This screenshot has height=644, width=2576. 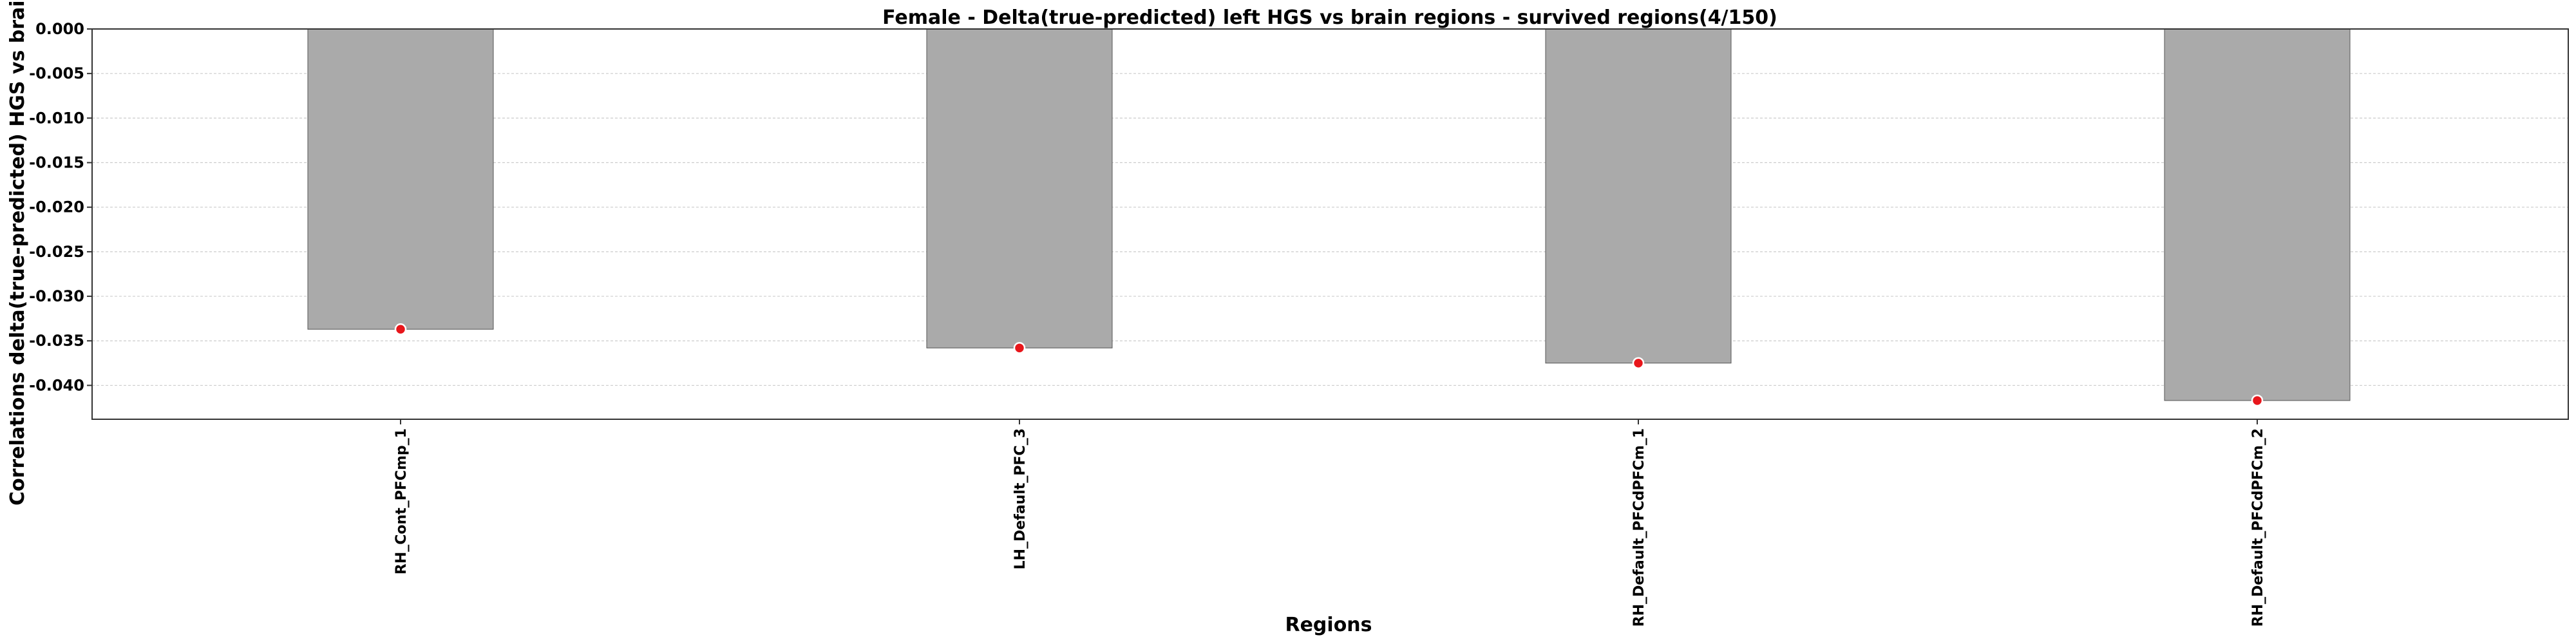 I want to click on y-tick-label: -0.035, so click(x=56, y=341).